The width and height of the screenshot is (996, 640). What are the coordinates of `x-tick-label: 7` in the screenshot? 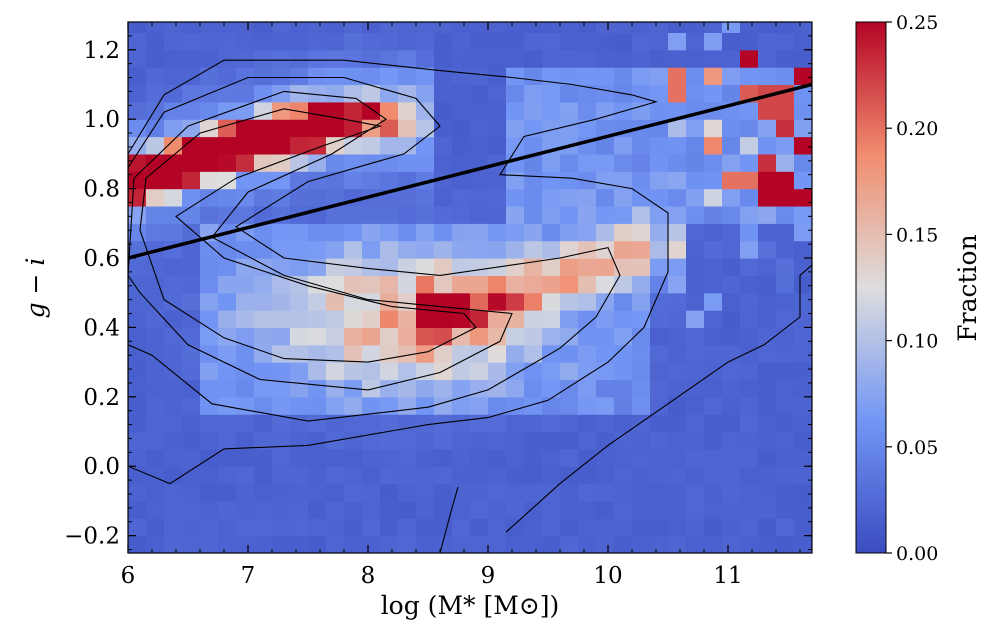 It's located at (248, 576).